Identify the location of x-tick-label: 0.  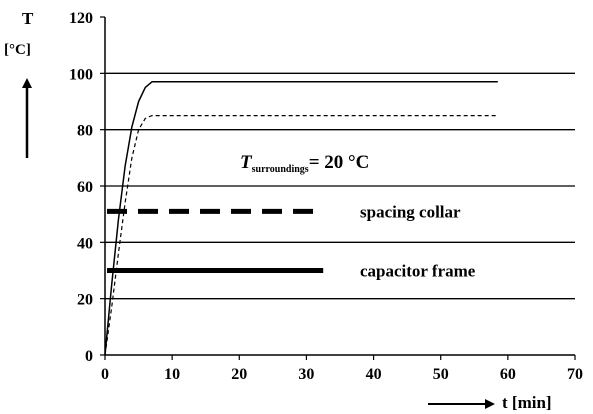
(105, 374).